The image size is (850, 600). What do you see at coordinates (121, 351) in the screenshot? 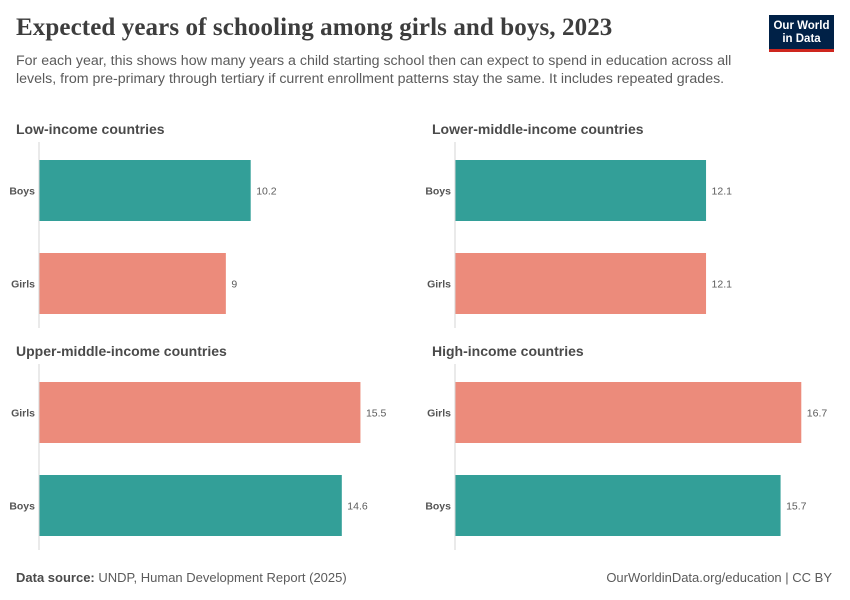
I see `panel-title-upper-middle-income: Upper-middle-income countries` at bounding box center [121, 351].